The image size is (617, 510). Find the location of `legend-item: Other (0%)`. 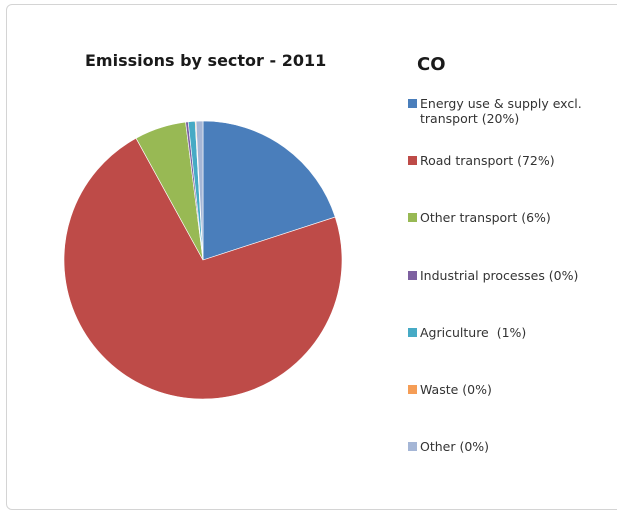

legend-item: Other (0%) is located at coordinates (448, 446).